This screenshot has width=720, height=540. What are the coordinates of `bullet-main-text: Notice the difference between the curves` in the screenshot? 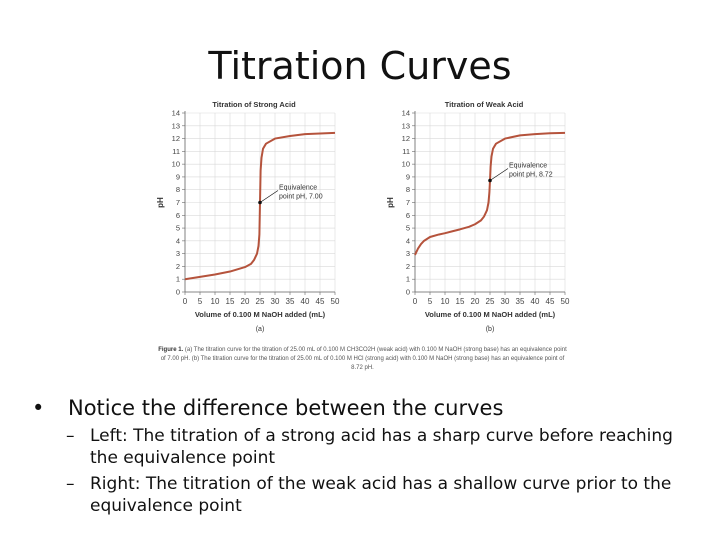 It's located at (286, 408).